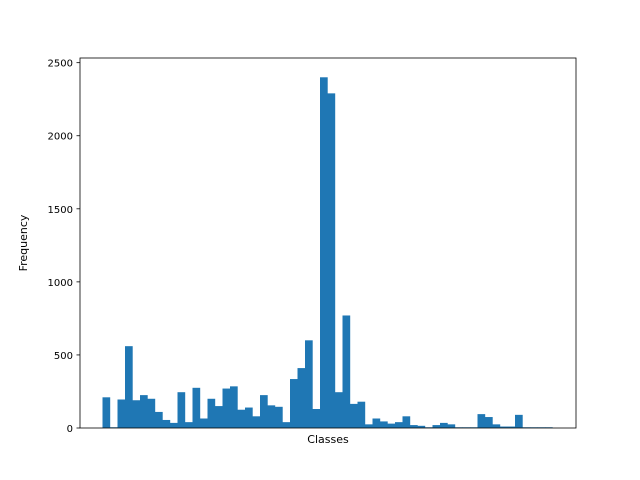 Image resolution: width=640 pixels, height=480 pixels. Describe the element at coordinates (60, 64) in the screenshot. I see `y-tick-label: 2500` at that location.